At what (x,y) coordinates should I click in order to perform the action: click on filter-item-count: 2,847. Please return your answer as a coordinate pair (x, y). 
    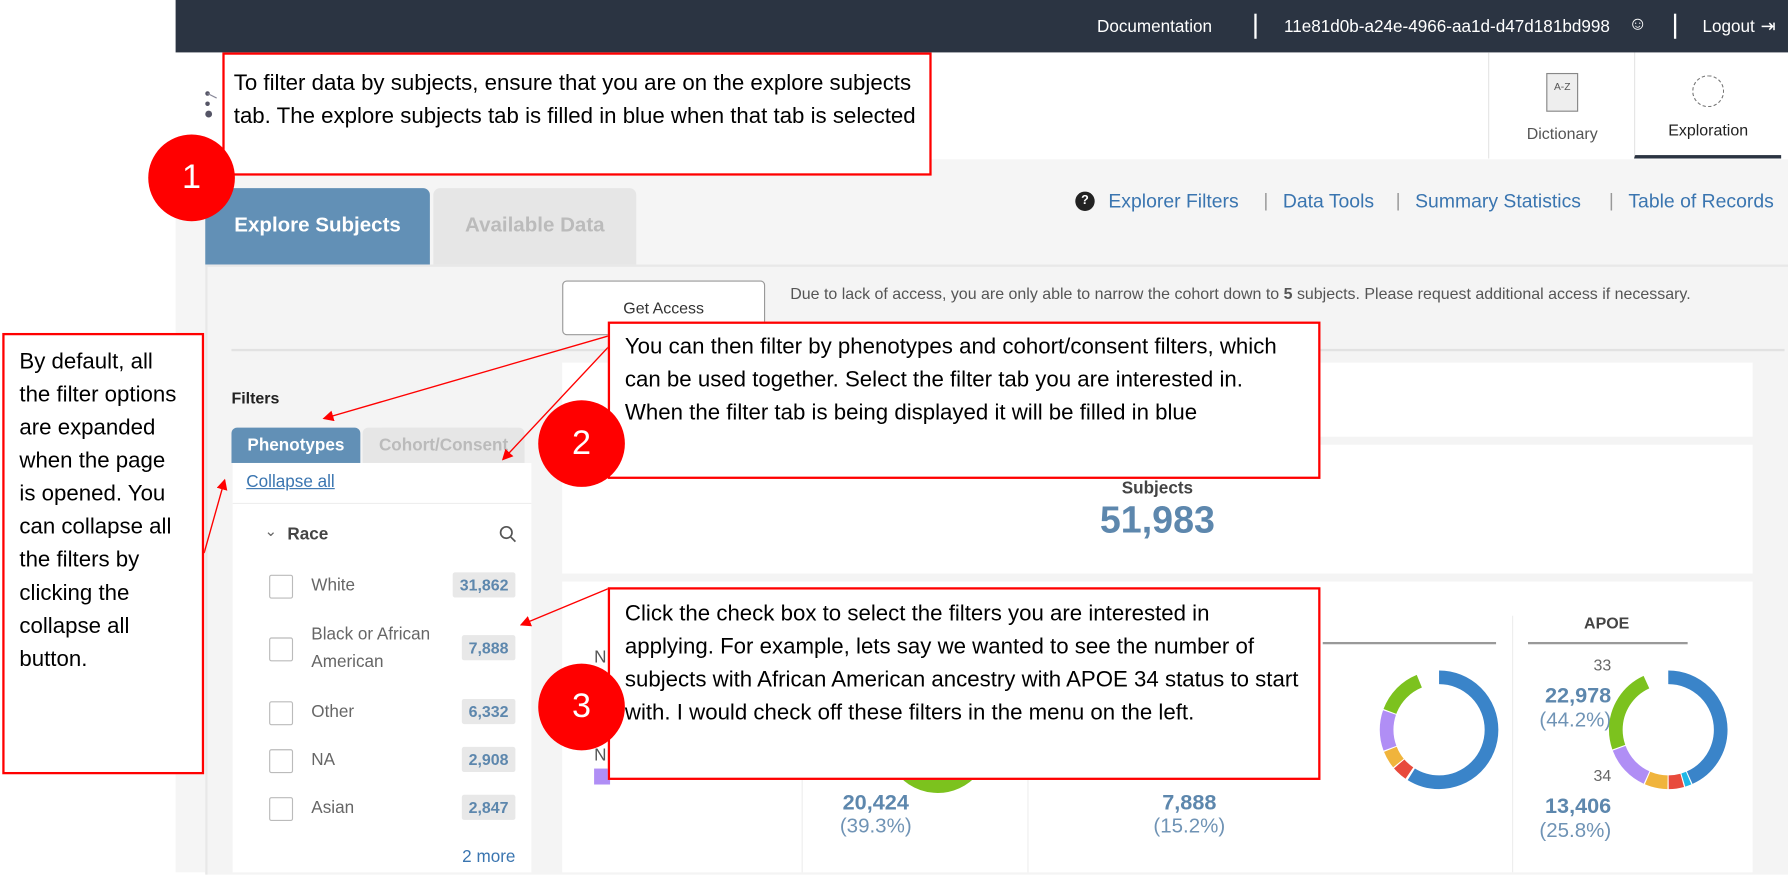
    Looking at the image, I should click on (488, 807).